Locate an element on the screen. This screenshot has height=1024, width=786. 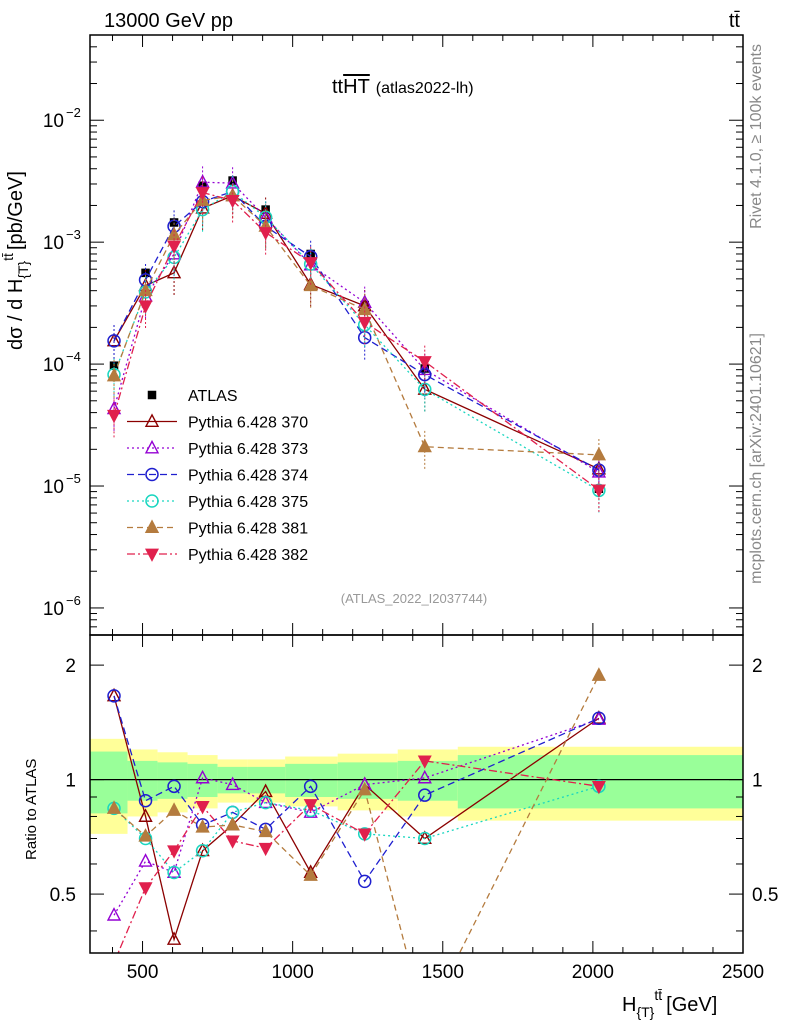
ratio-tick-label-left: 2 is located at coordinates (70, 666).